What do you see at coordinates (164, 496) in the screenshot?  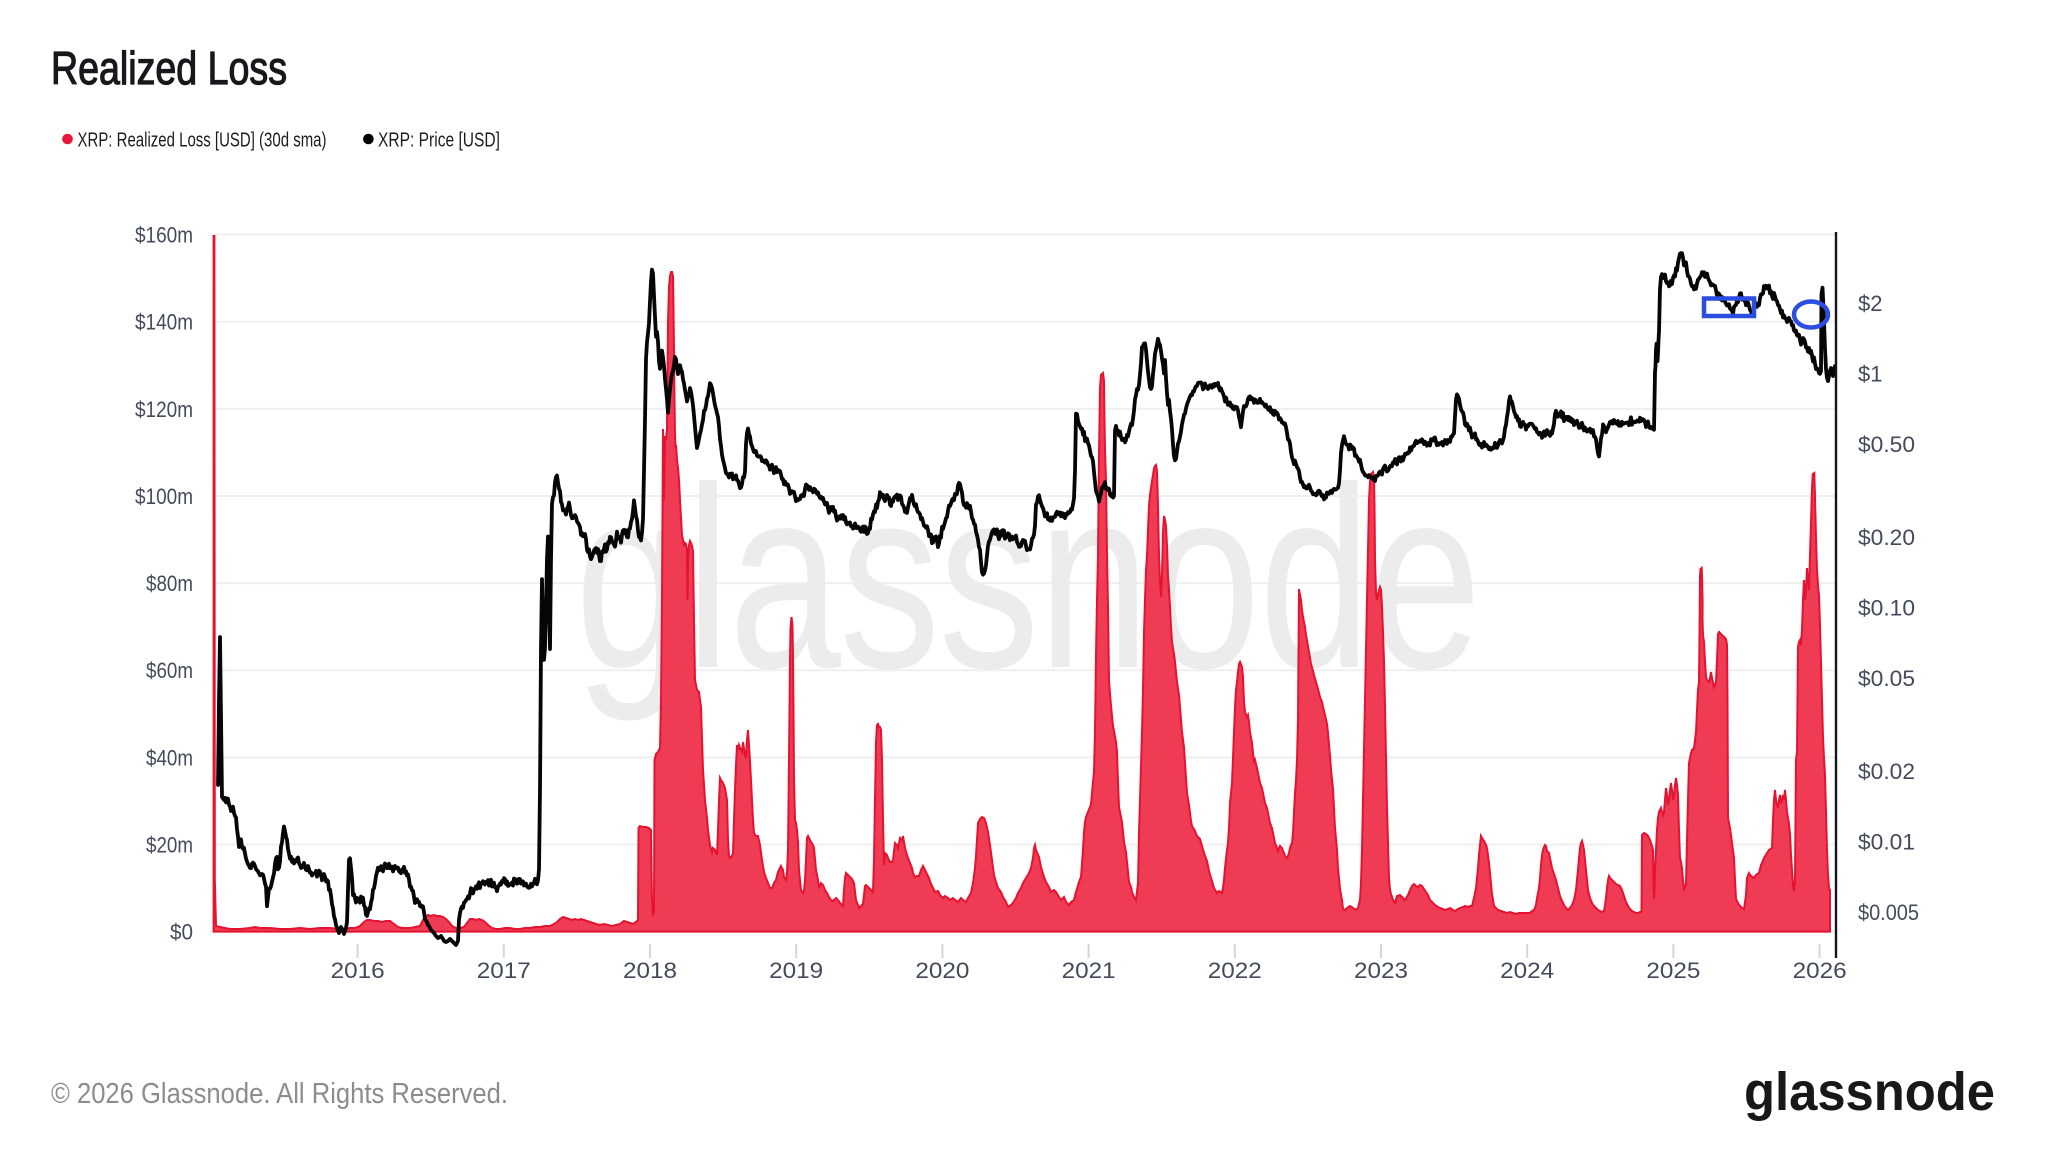 I see `svg-text: $100m` at bounding box center [164, 496].